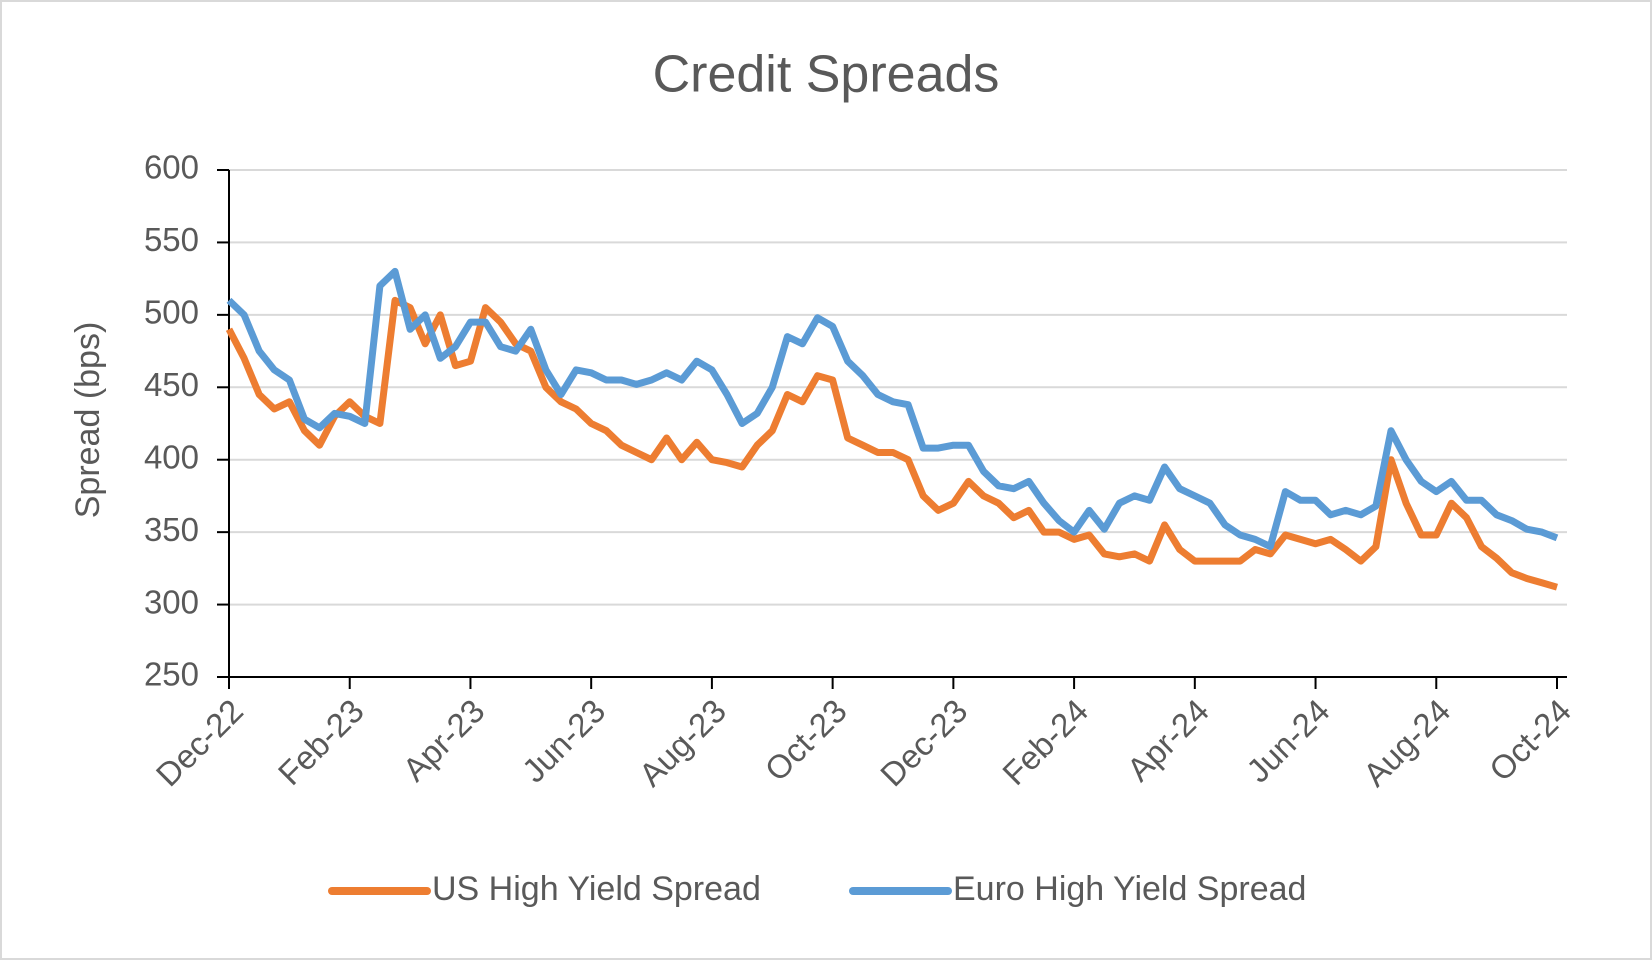  Describe the element at coordinates (171, 239) in the screenshot. I see `y-tick-label: 550` at that location.